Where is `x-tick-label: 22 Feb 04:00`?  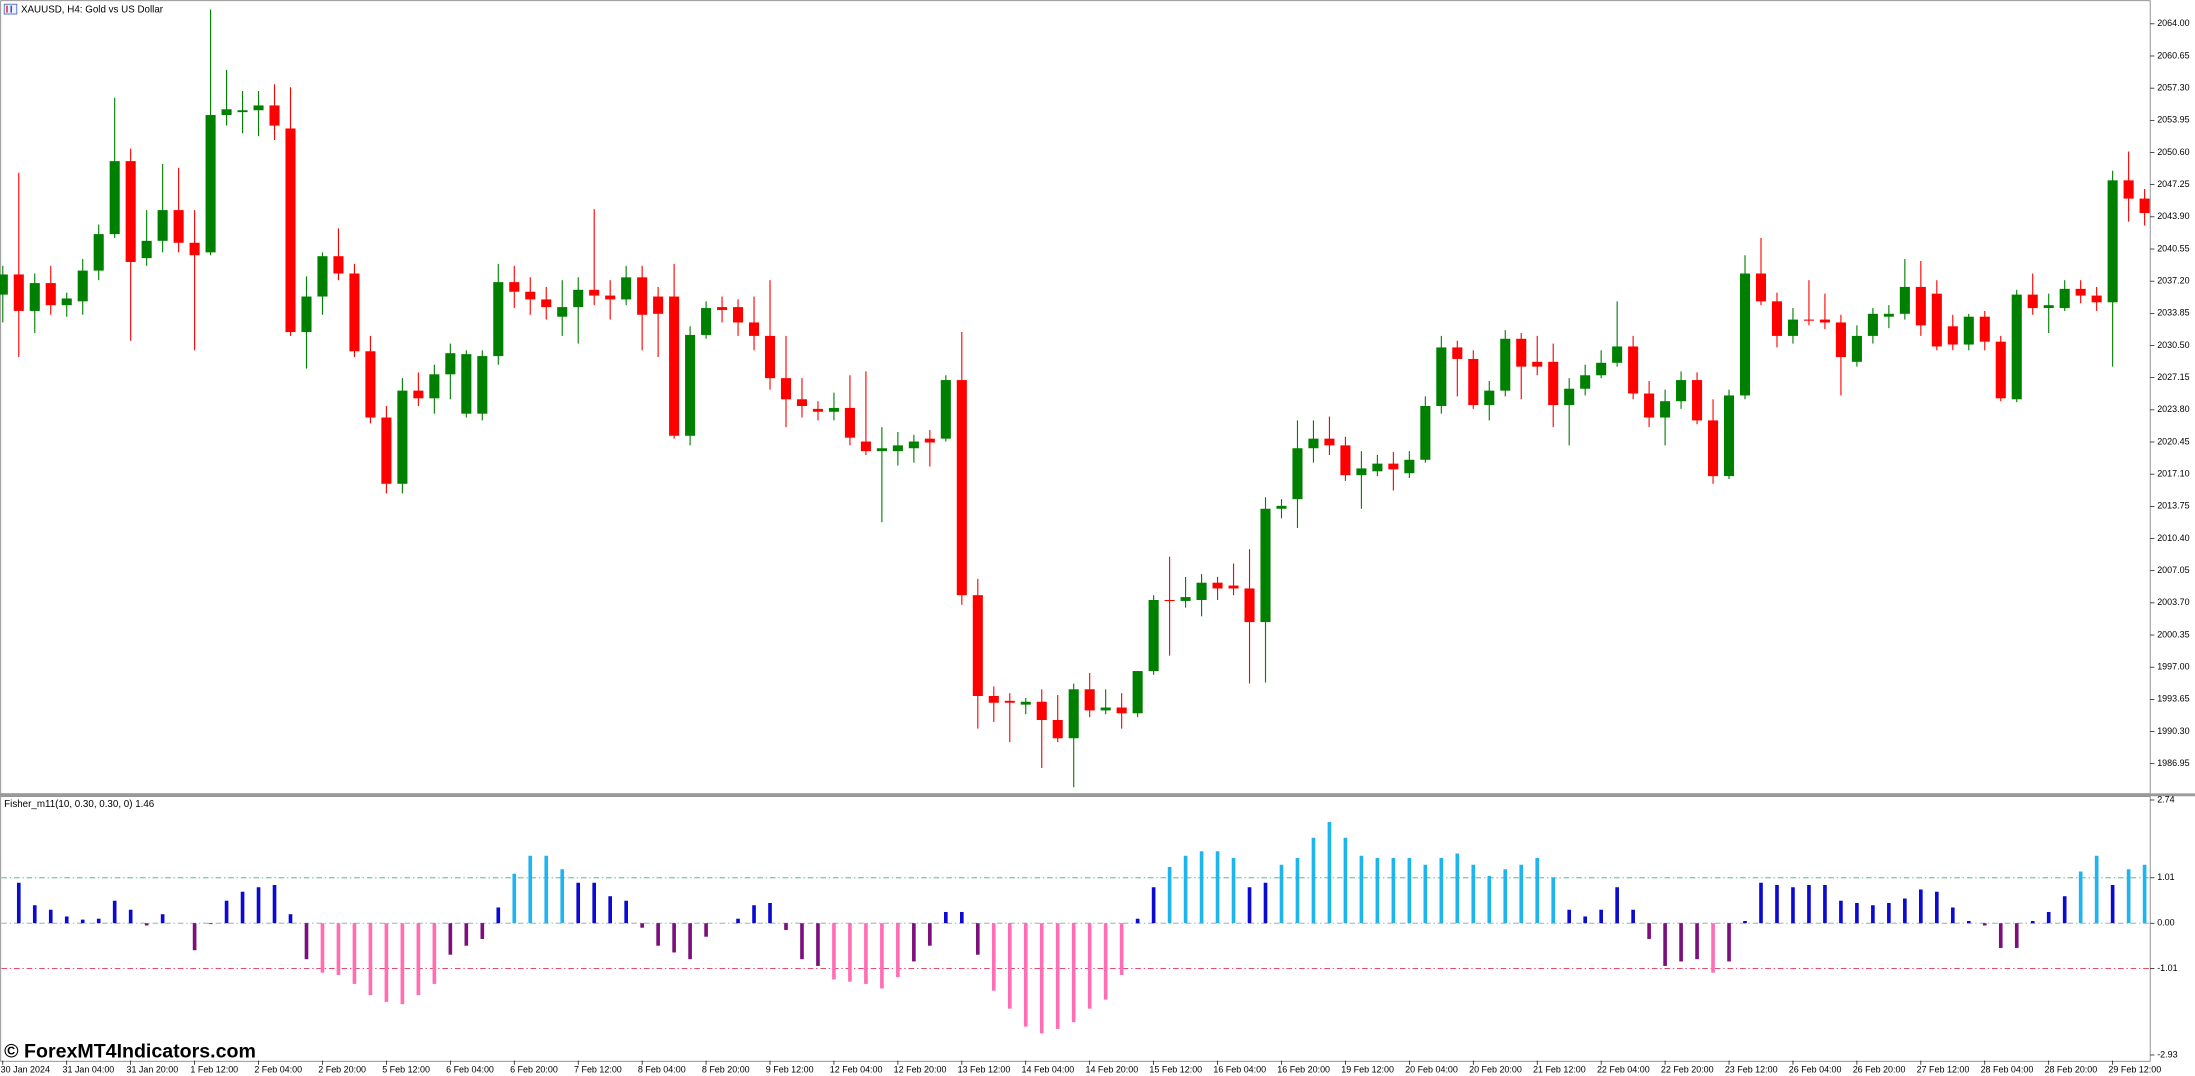 x-tick-label: 22 Feb 04:00 is located at coordinates (1623, 1070).